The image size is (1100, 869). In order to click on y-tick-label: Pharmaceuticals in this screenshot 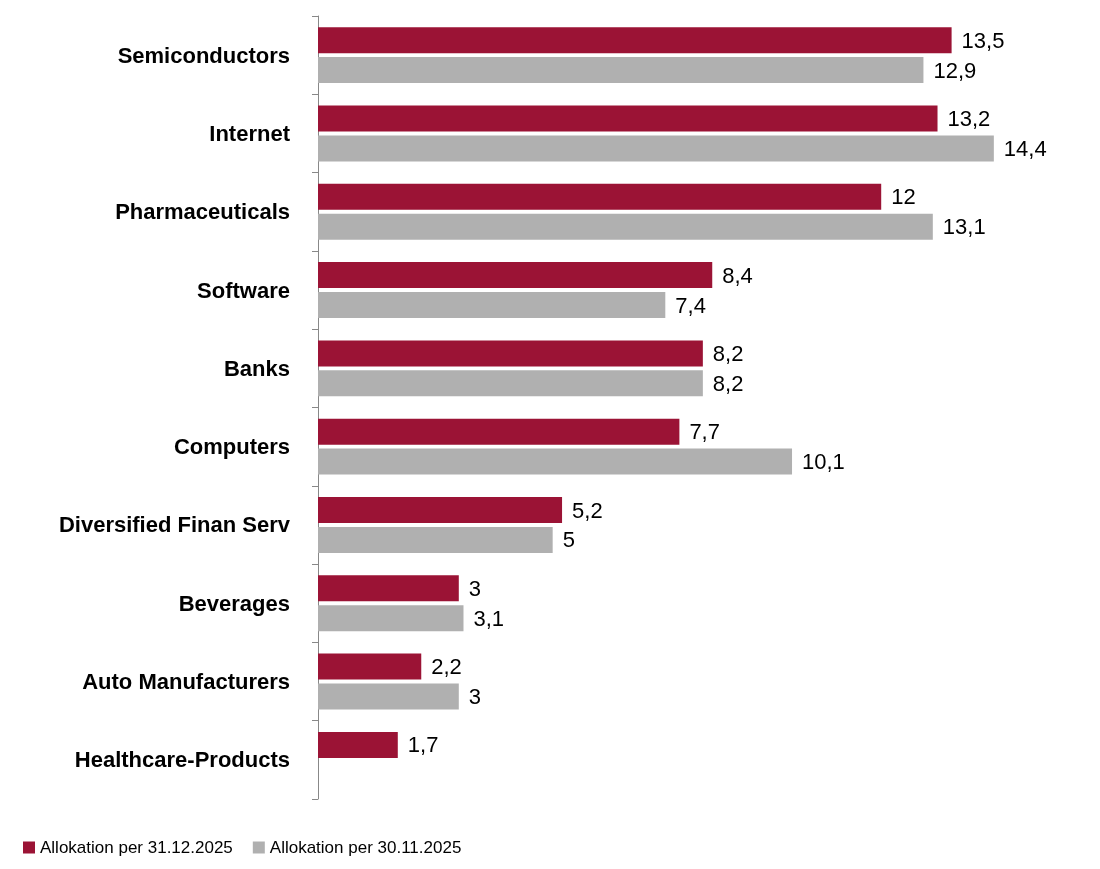, I will do `click(202, 212)`.